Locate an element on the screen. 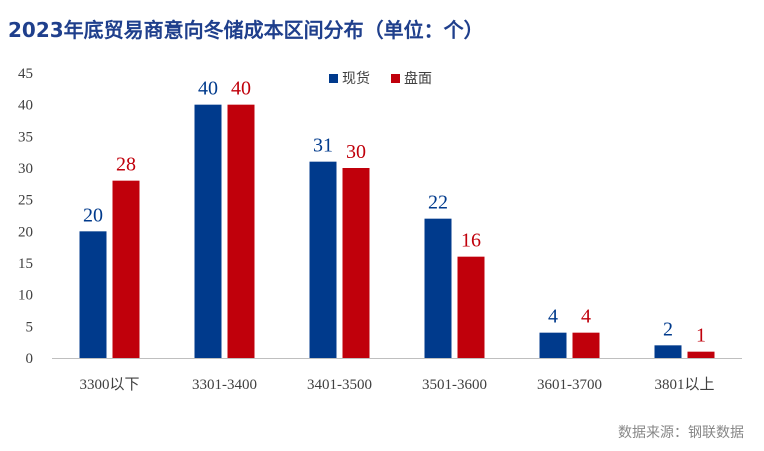  y-axis: 0 5 10 15 20 25 30 35 40 45 is located at coordinates (25, 216).